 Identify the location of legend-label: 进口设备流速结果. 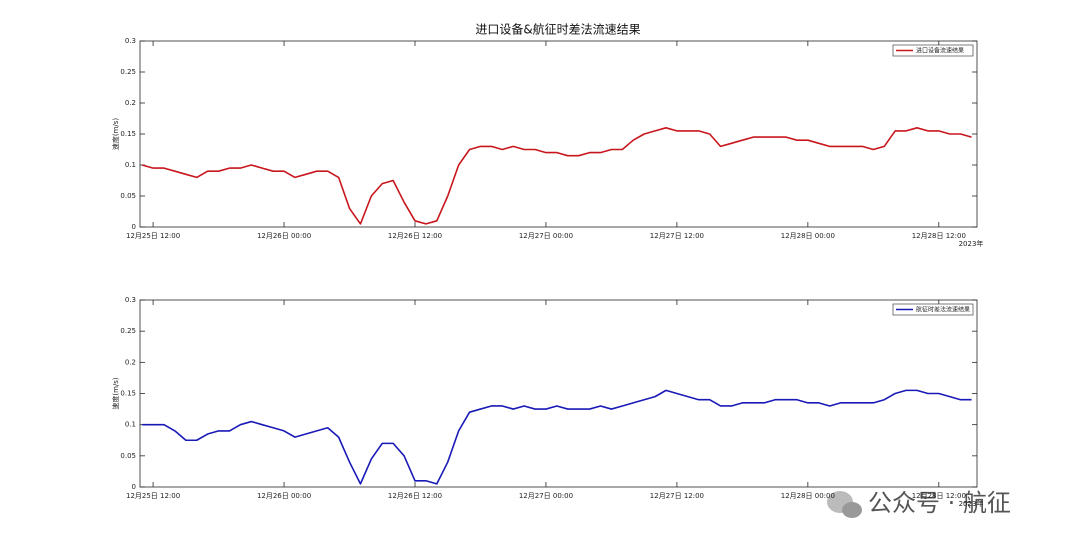
(940, 51).